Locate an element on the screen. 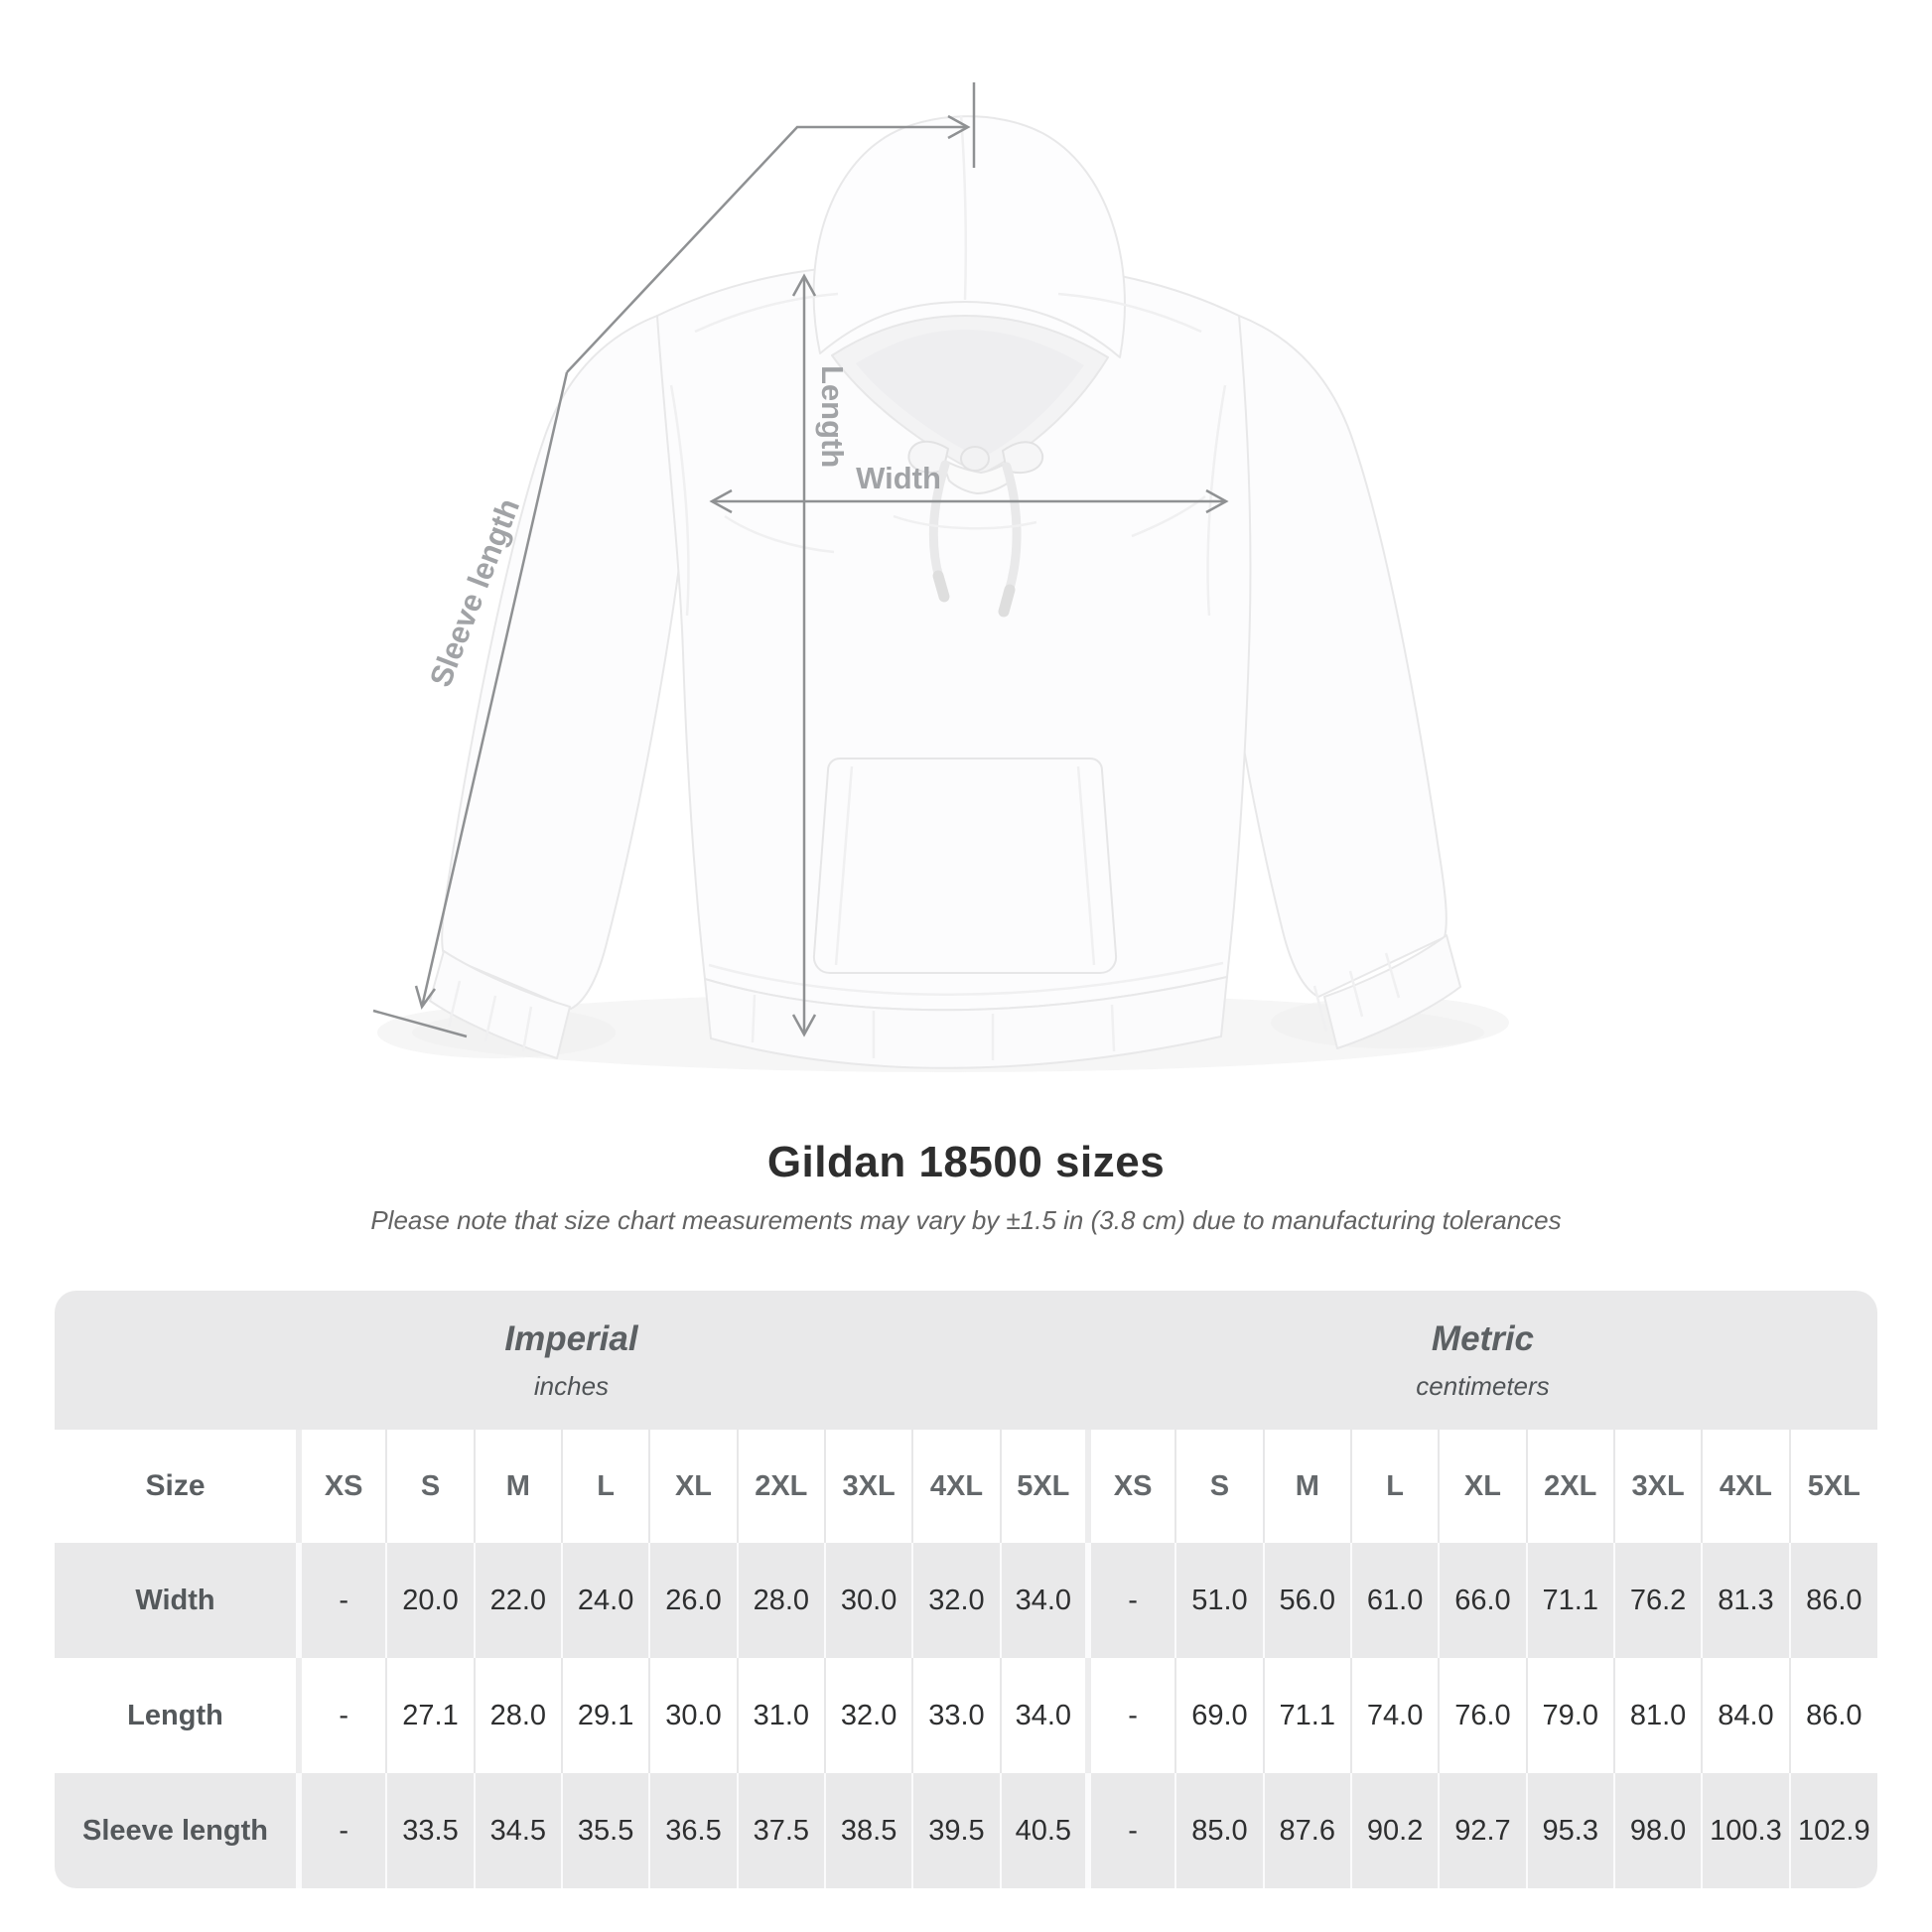 Image resolution: width=1932 pixels, height=1932 pixels. units-header-row: Imperial inches Metric centimeters is located at coordinates (966, 1361).